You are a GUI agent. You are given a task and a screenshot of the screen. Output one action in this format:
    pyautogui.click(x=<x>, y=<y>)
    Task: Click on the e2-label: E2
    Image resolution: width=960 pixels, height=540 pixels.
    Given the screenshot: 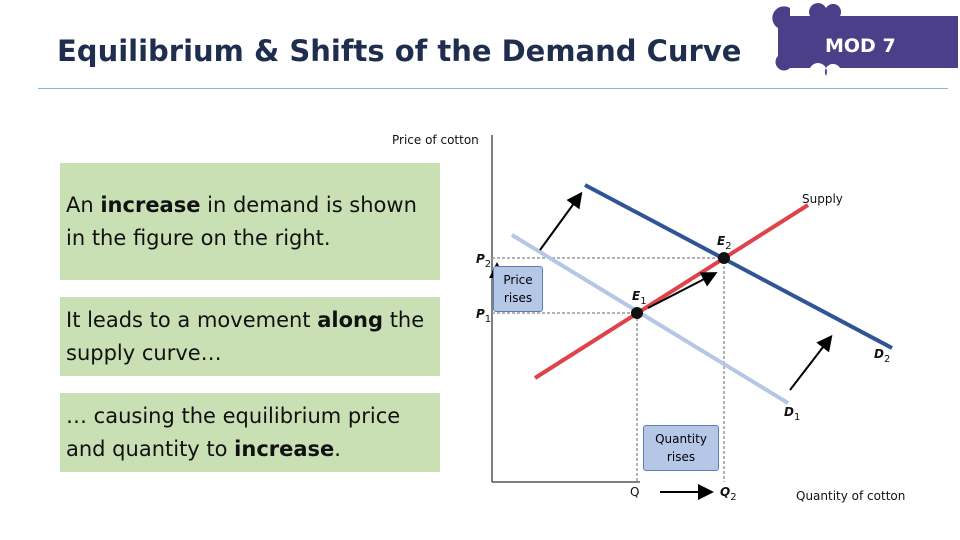 What is the action you would take?
    pyautogui.click(x=724, y=243)
    